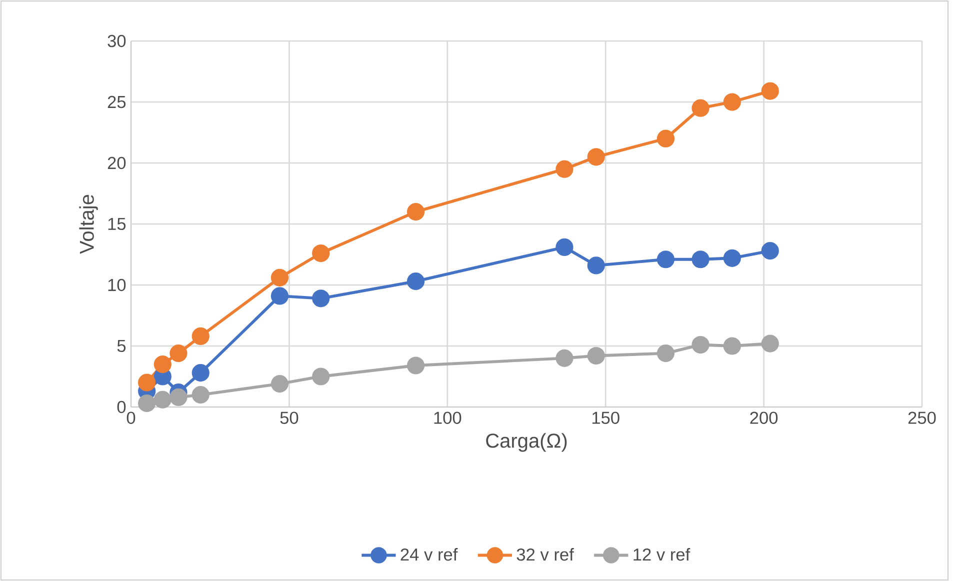 The image size is (956, 581). I want to click on y-tick-label: 5, so click(121, 346).